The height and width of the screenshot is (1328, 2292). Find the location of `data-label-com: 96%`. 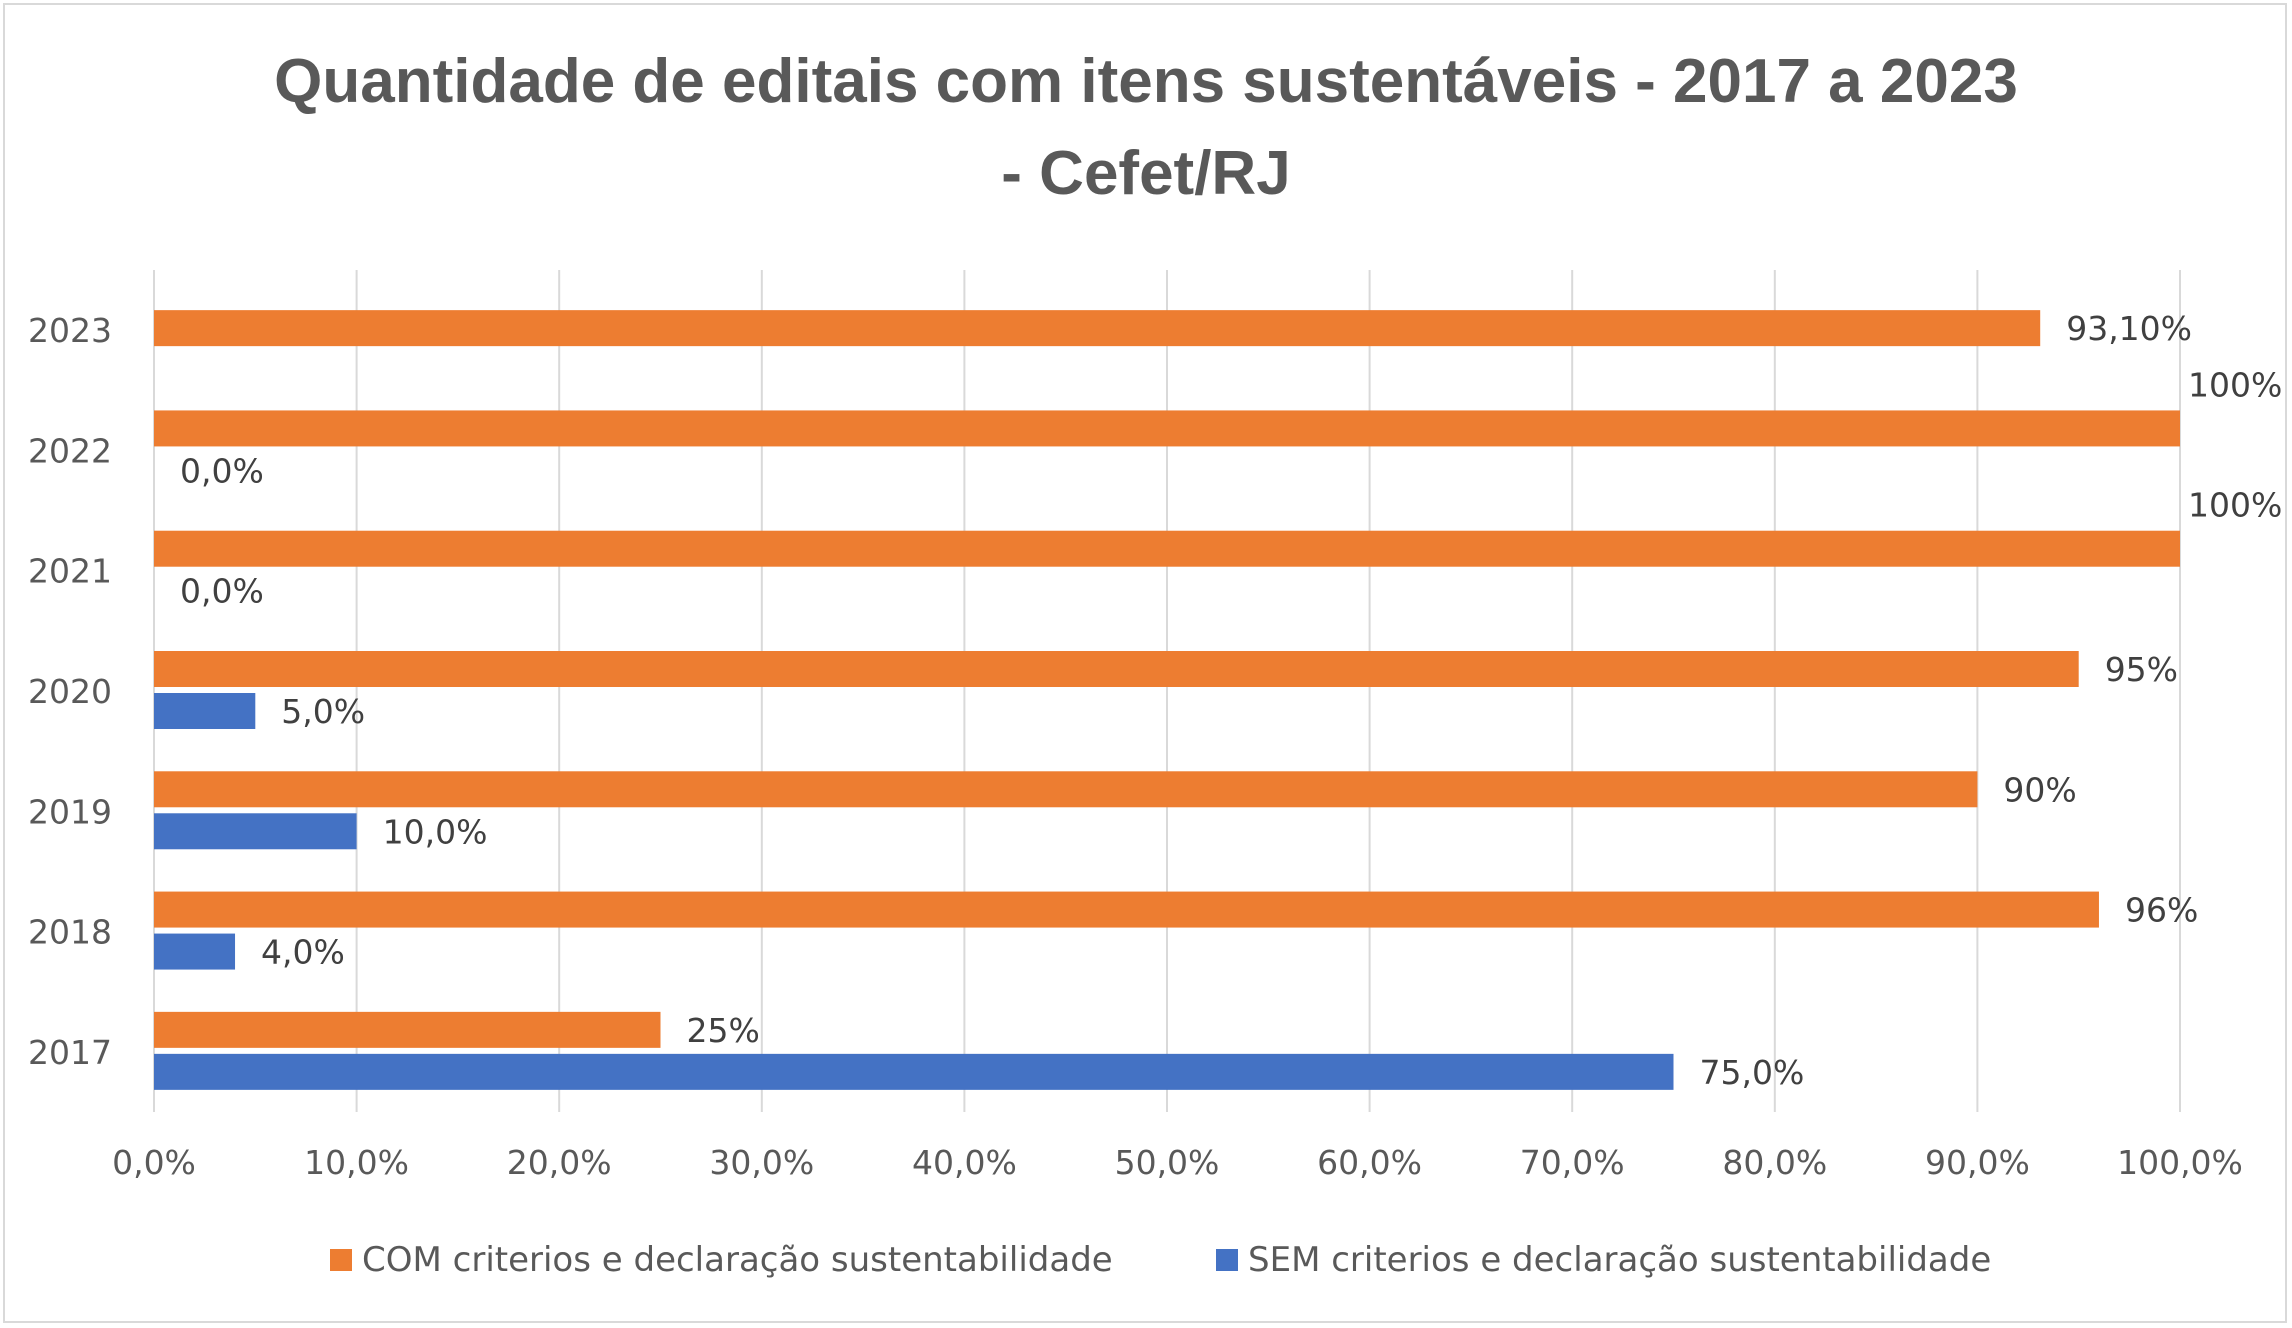

data-label-com: 96% is located at coordinates (2161, 910).